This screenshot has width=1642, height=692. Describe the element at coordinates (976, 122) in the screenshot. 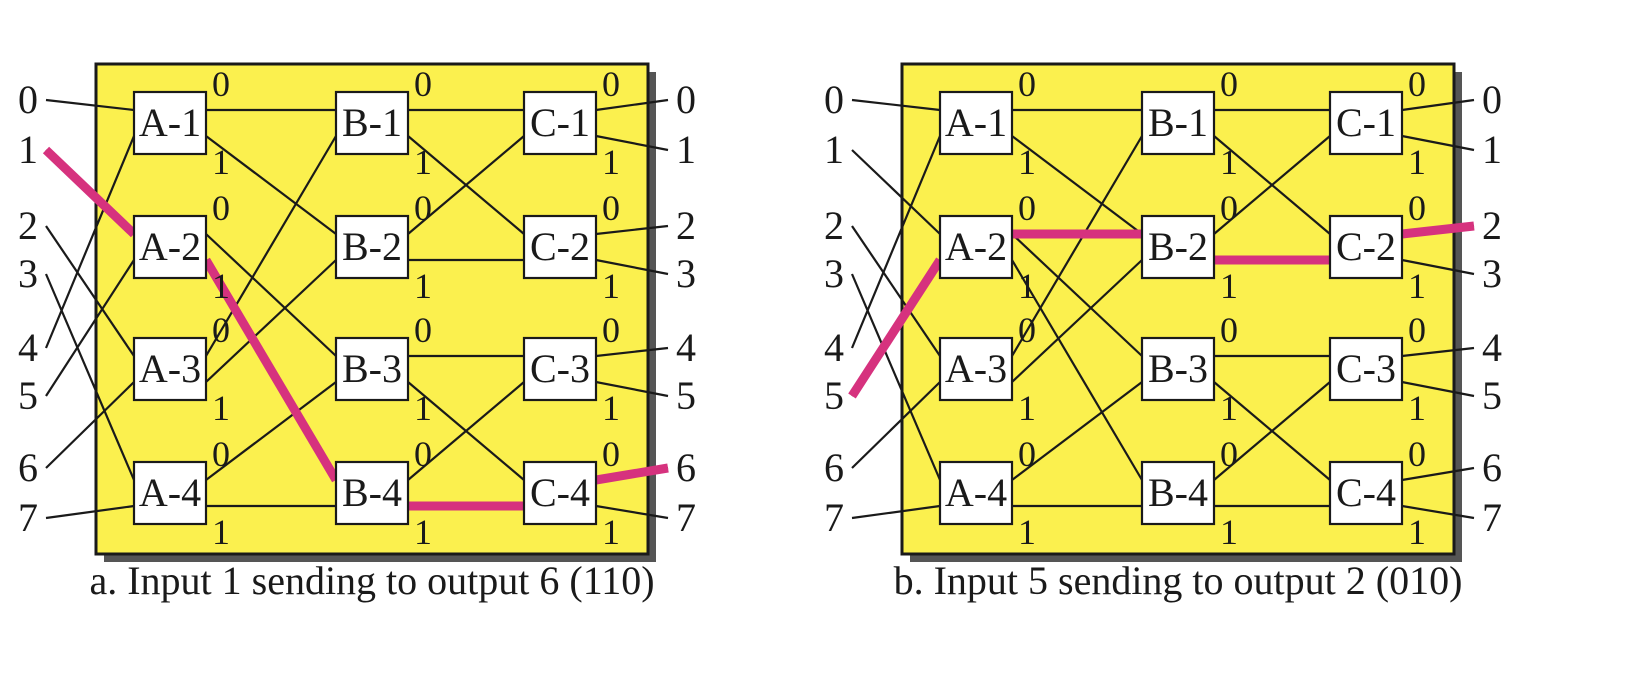

I see `switch-label-a1: A-1` at that location.